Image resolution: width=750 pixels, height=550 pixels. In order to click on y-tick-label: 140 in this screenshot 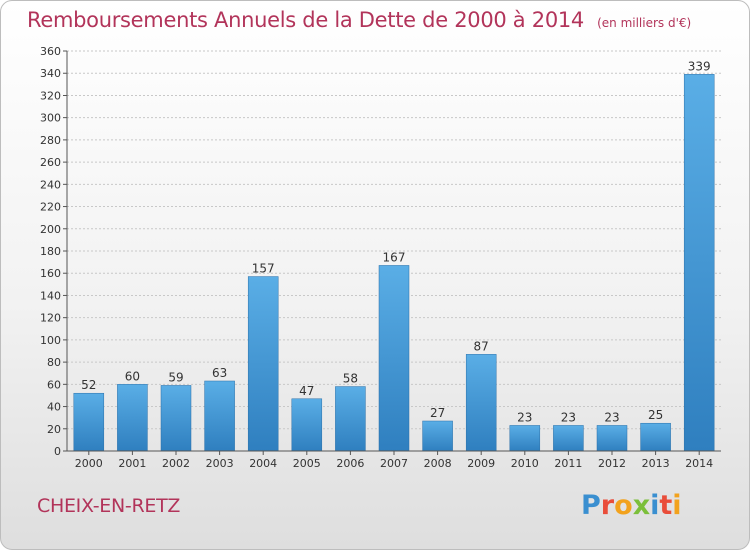, I will do `click(50, 295)`.